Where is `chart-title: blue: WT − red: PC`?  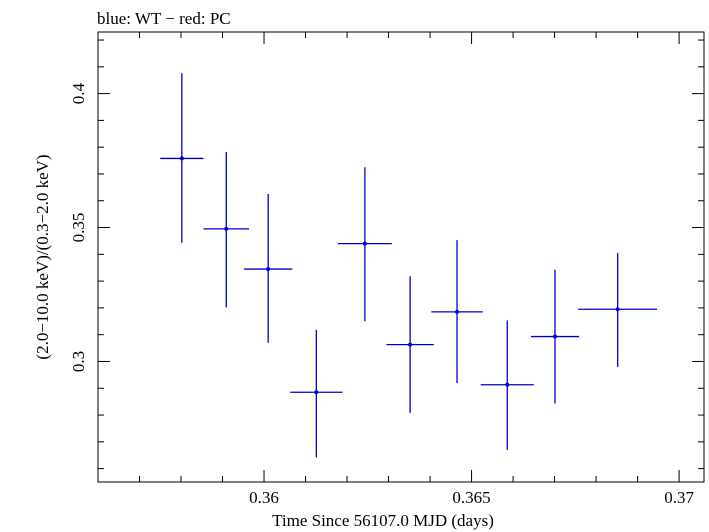
chart-title: blue: WT − red: PC is located at coordinates (164, 18).